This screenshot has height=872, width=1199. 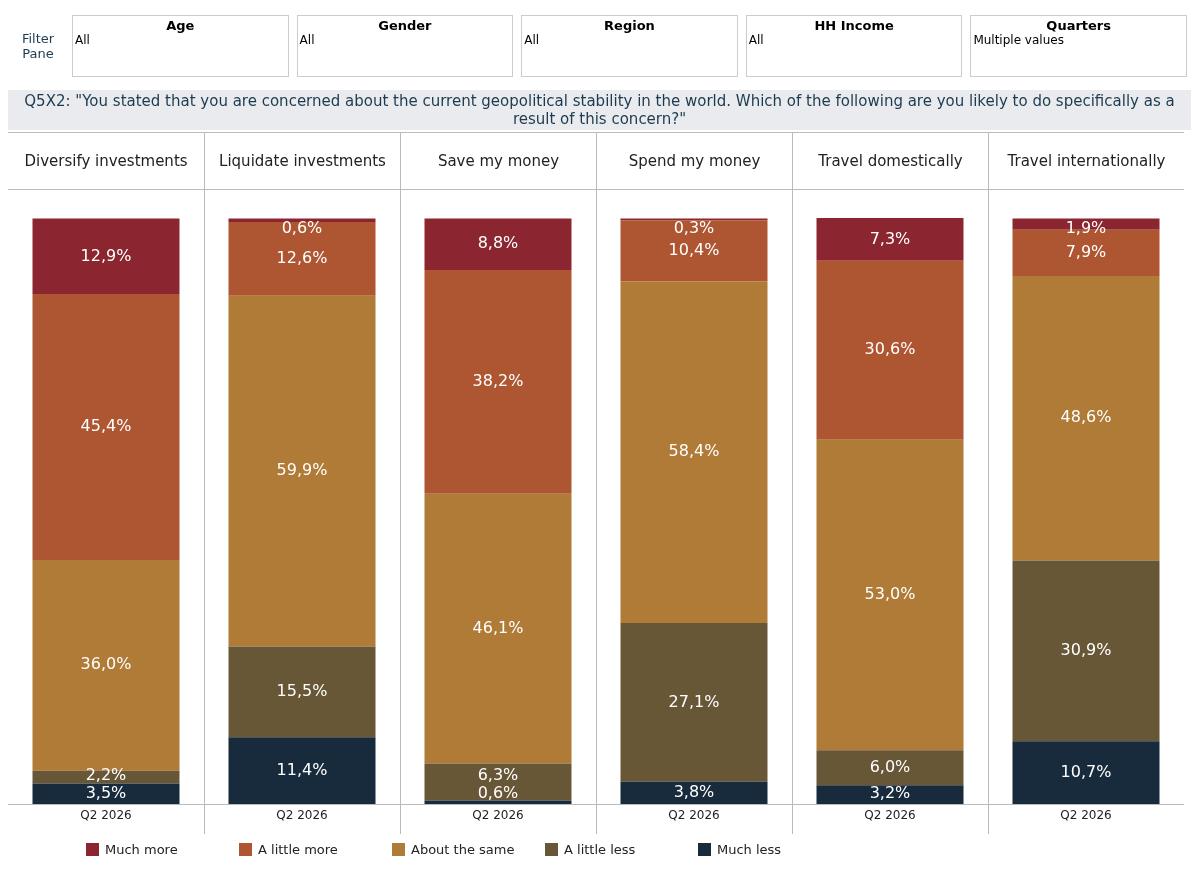 I want to click on data-label: 36,0%, so click(x=106, y=664).